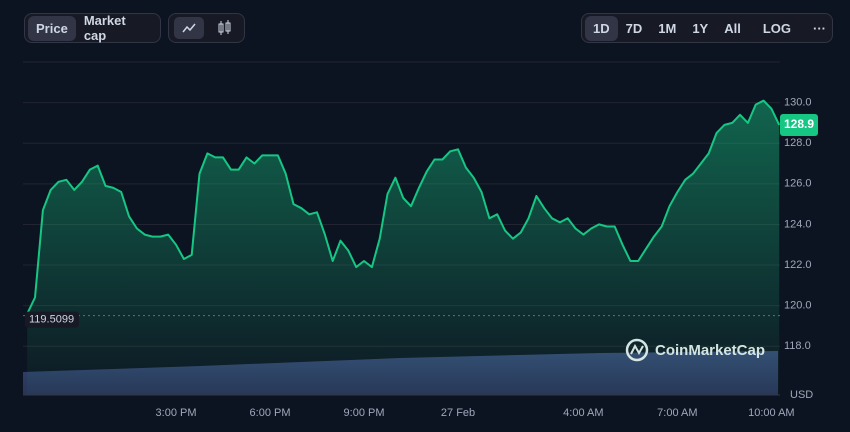 This screenshot has width=850, height=432. Describe the element at coordinates (820, 28) in the screenshot. I see `more-button: ···` at that location.